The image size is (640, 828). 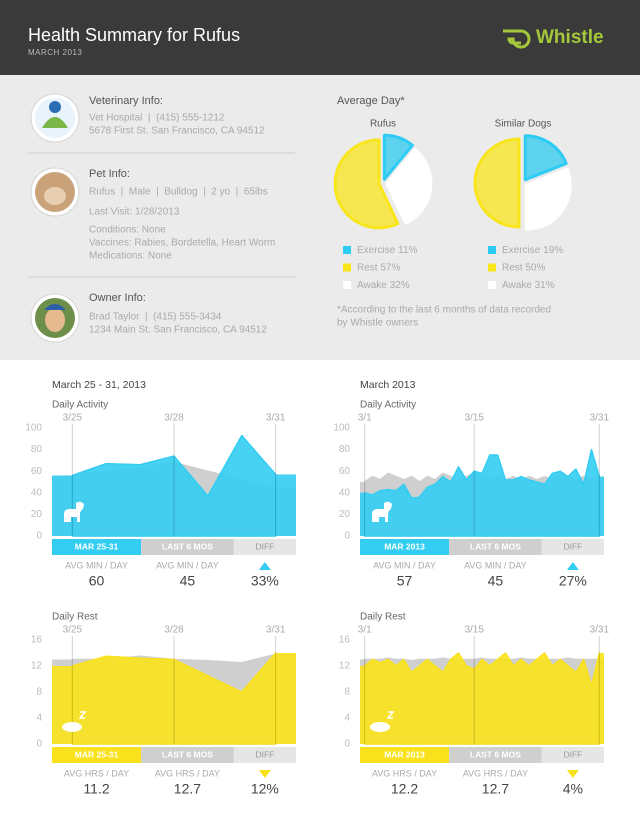 I want to click on x-tick-label: 3/15, so click(x=474, y=418).